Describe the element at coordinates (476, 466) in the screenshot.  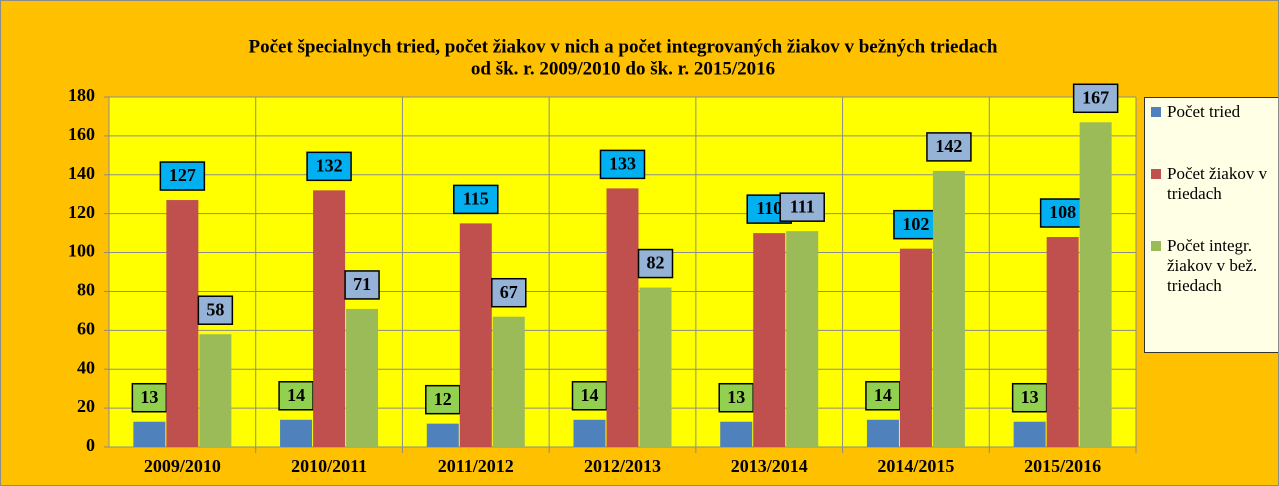
I see `x-tick-label: 2011/2012` at that location.